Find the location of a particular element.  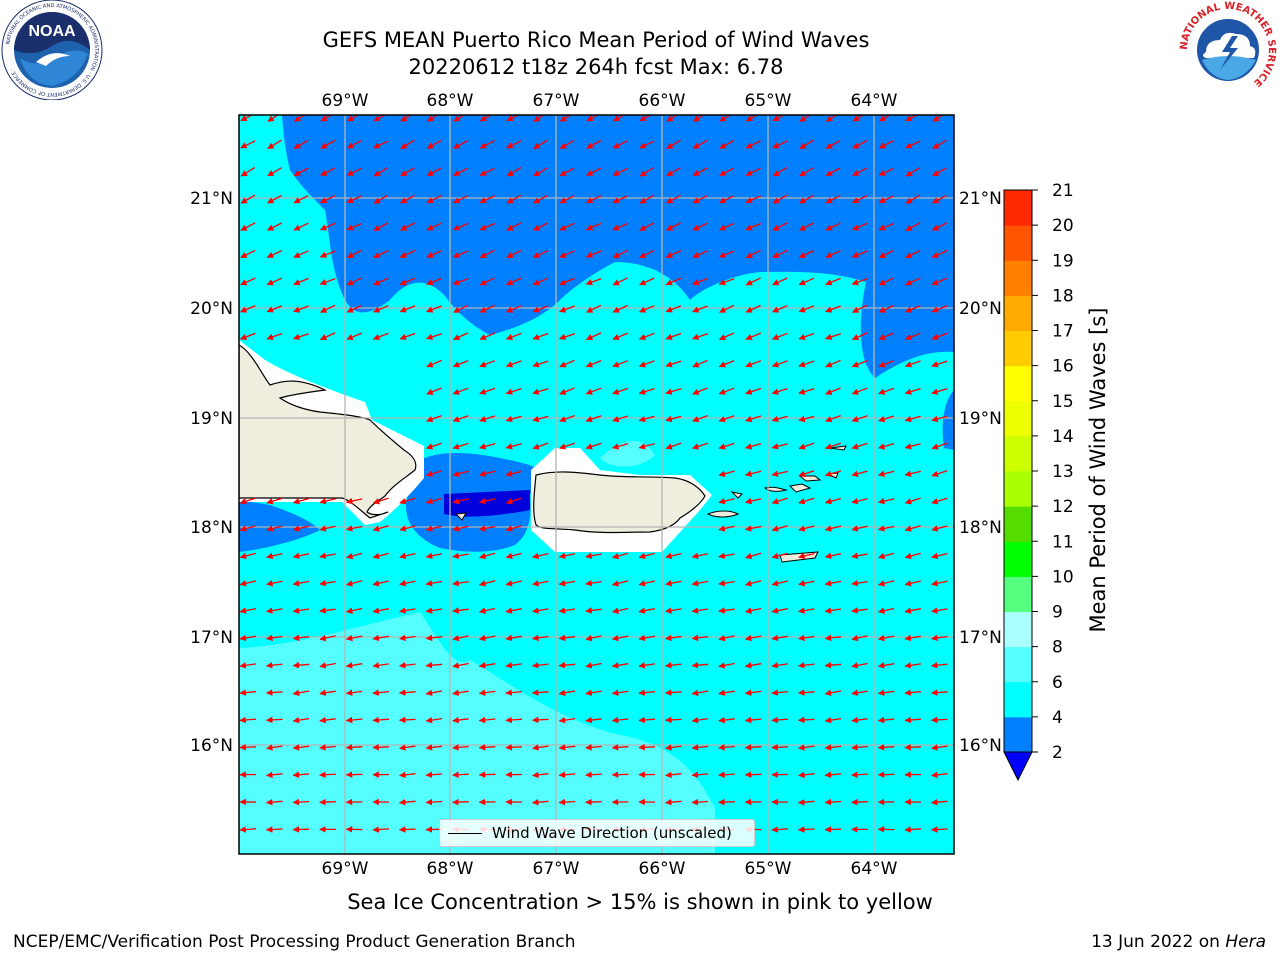

legend-line-icon is located at coordinates (465, 833).